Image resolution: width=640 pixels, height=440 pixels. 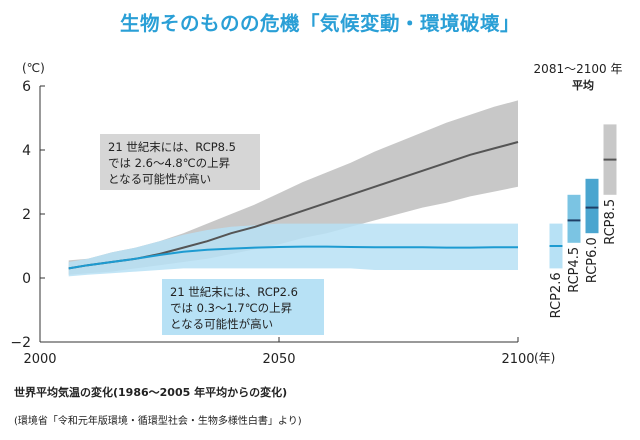 What do you see at coordinates (159, 179) in the screenshot?
I see `annotation-rcp85-line-3: となる可能性が高い` at bounding box center [159, 179].